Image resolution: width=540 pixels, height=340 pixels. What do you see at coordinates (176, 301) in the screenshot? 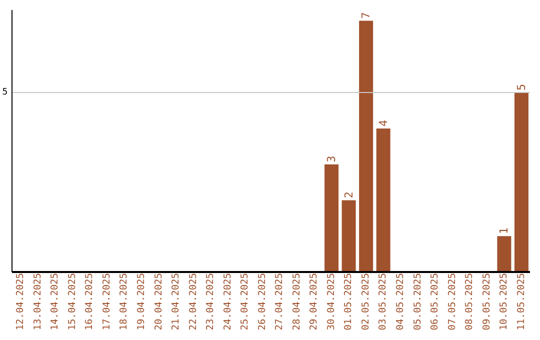
I see `x-tick-label: 21.04.2025` at bounding box center [176, 301].